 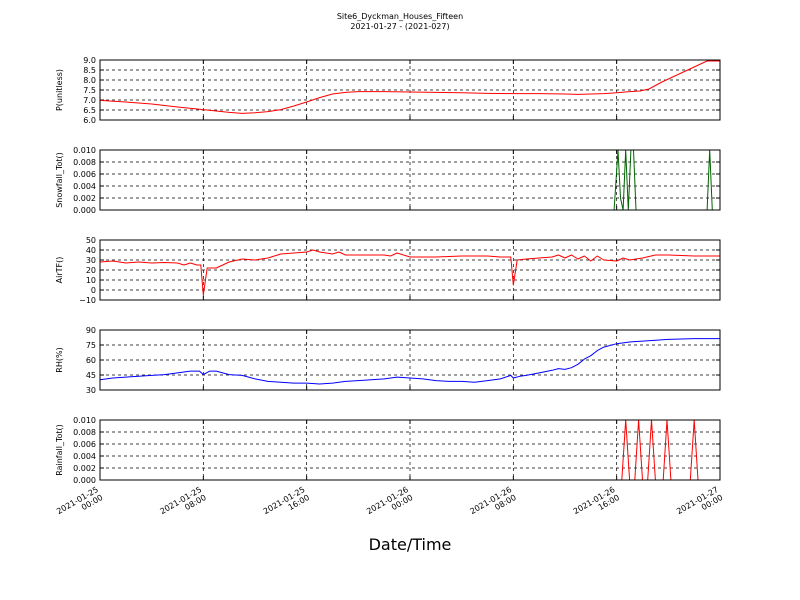 I want to click on figure-title: Site6_Dyckman_Houses_Fifteen, so click(x=400, y=16).